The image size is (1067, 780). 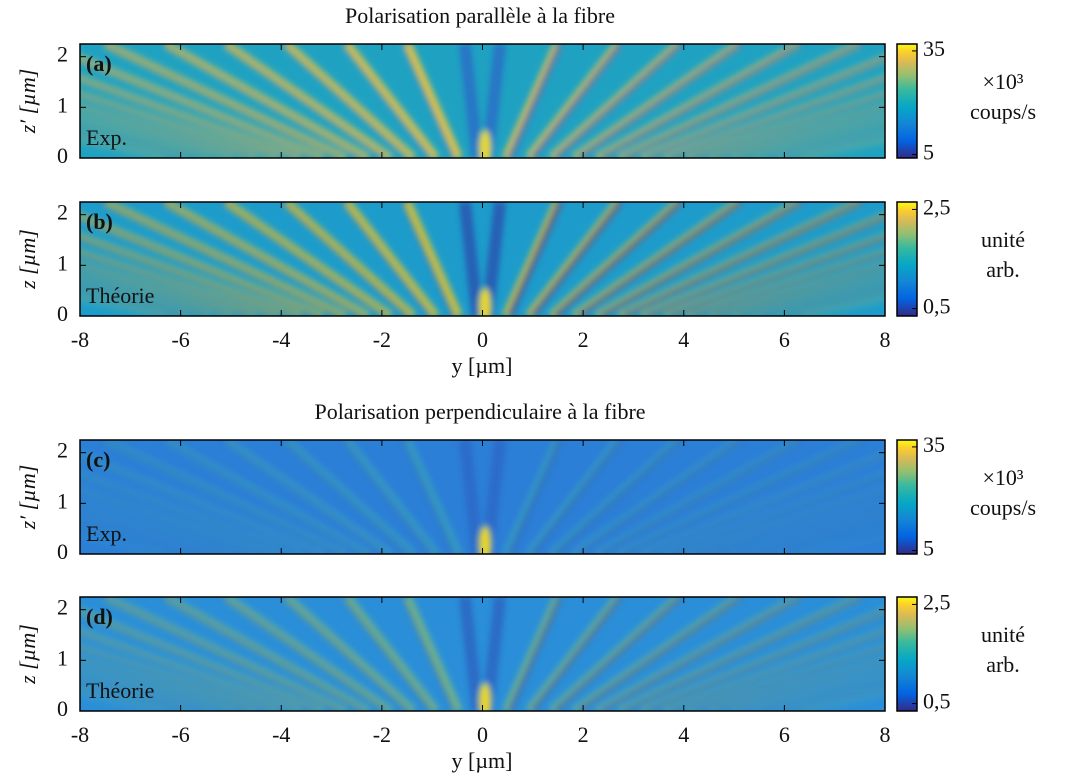 What do you see at coordinates (80, 734) in the screenshot?
I see `x-tick-label: -8` at bounding box center [80, 734].